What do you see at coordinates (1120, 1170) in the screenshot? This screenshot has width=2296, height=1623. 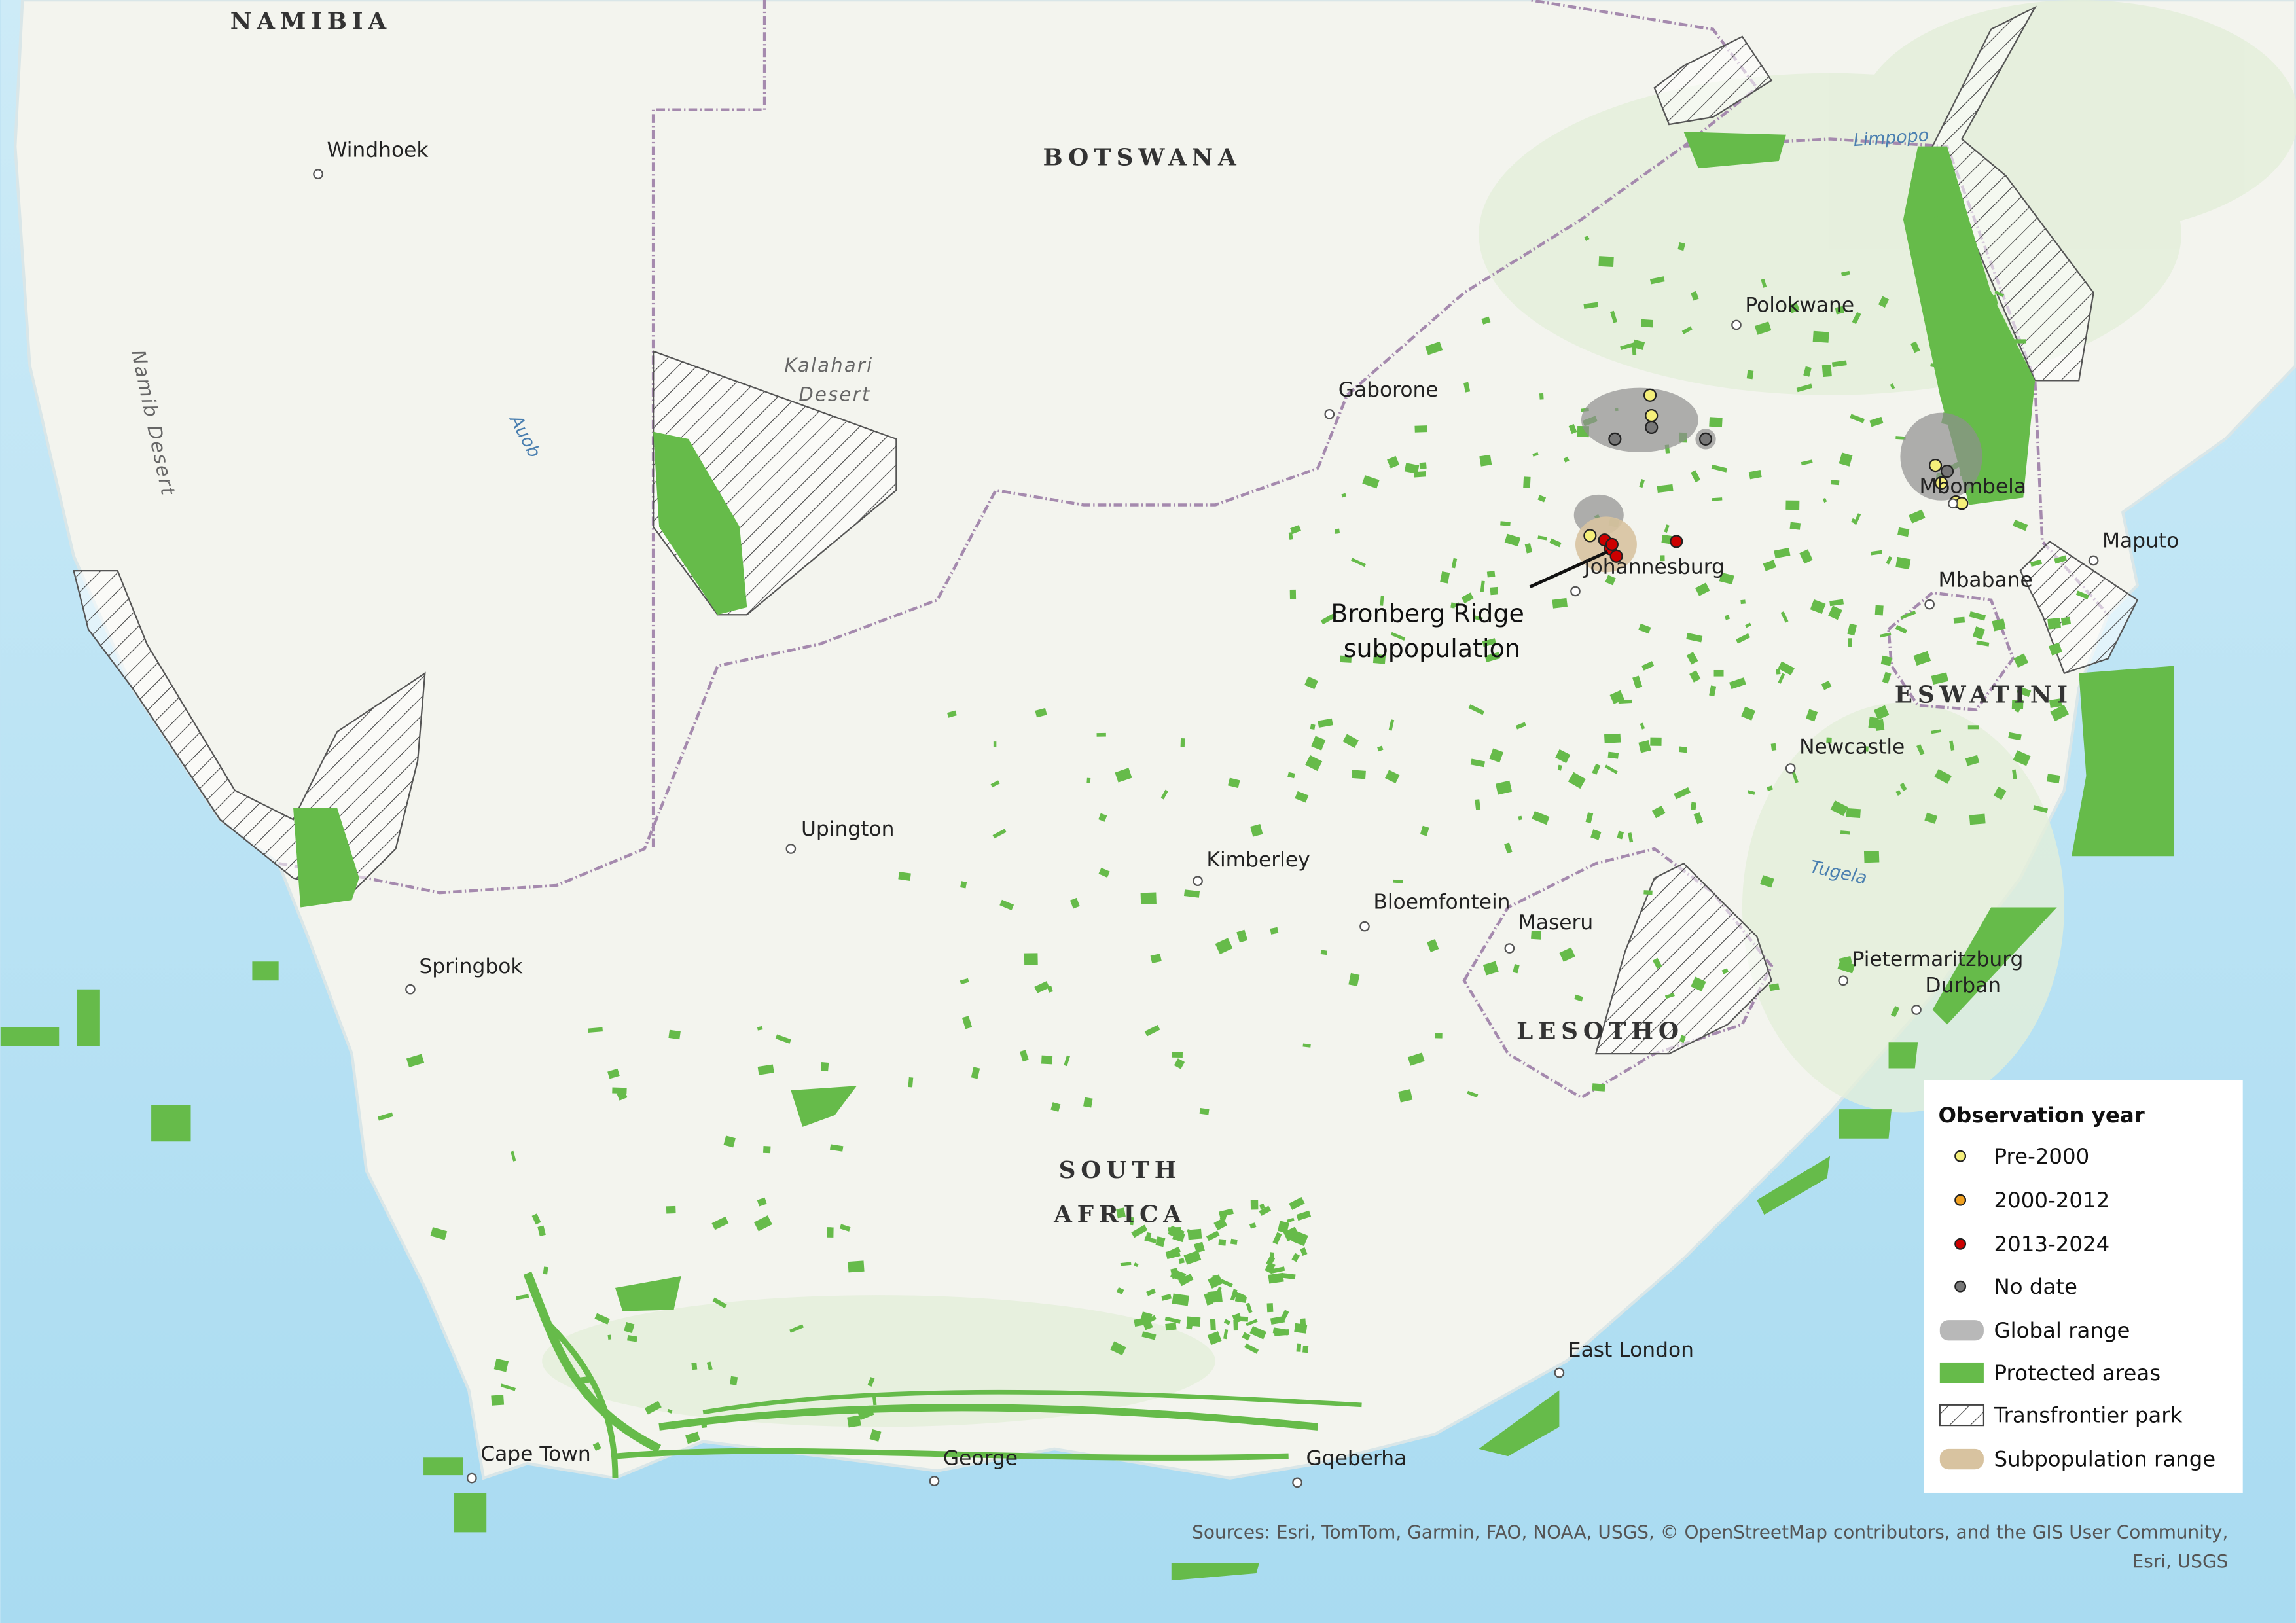 I see `country-label: SOUTH` at bounding box center [1120, 1170].